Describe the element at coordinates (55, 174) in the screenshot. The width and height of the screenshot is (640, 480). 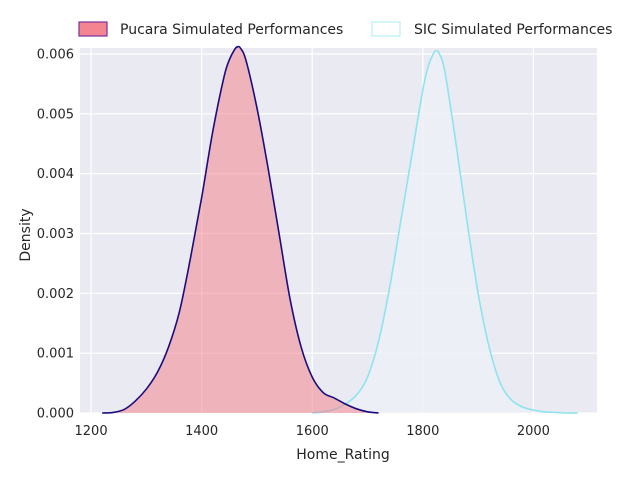
I see `y-tick-label: 0.004` at that location.